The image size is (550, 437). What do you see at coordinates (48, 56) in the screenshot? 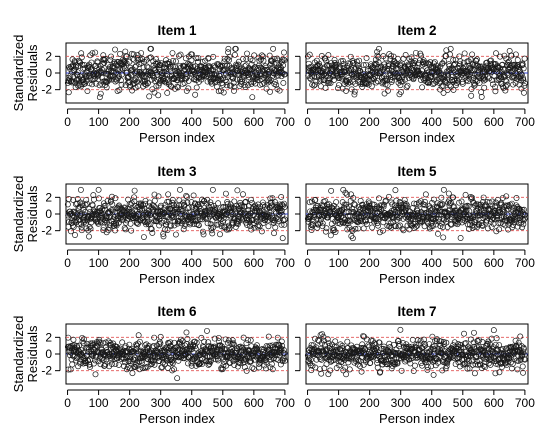
I see `y-tick-label: 2` at bounding box center [48, 56].